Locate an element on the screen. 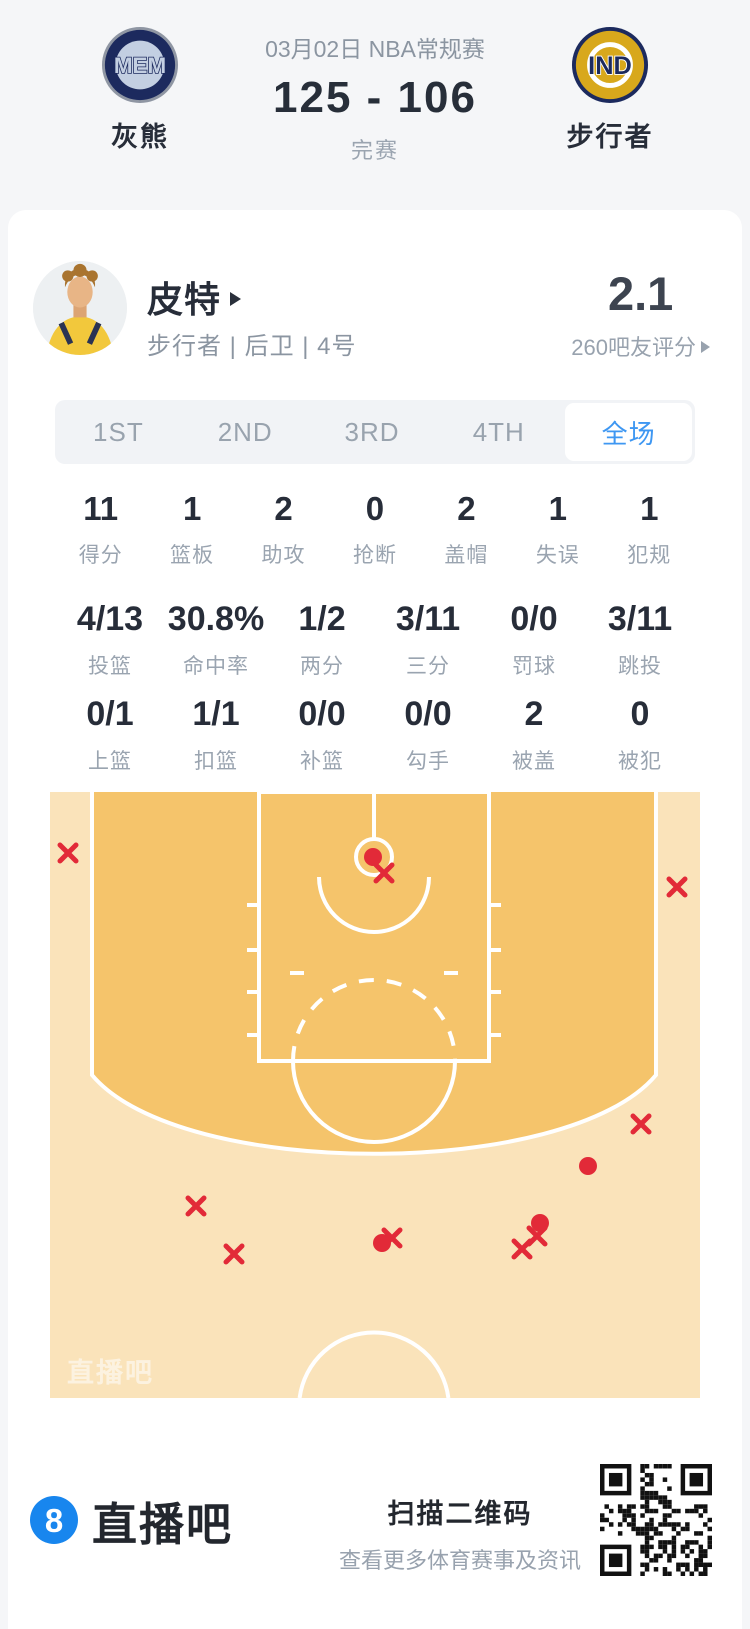  mem-logo-text: MEM is located at coordinates (140, 65).